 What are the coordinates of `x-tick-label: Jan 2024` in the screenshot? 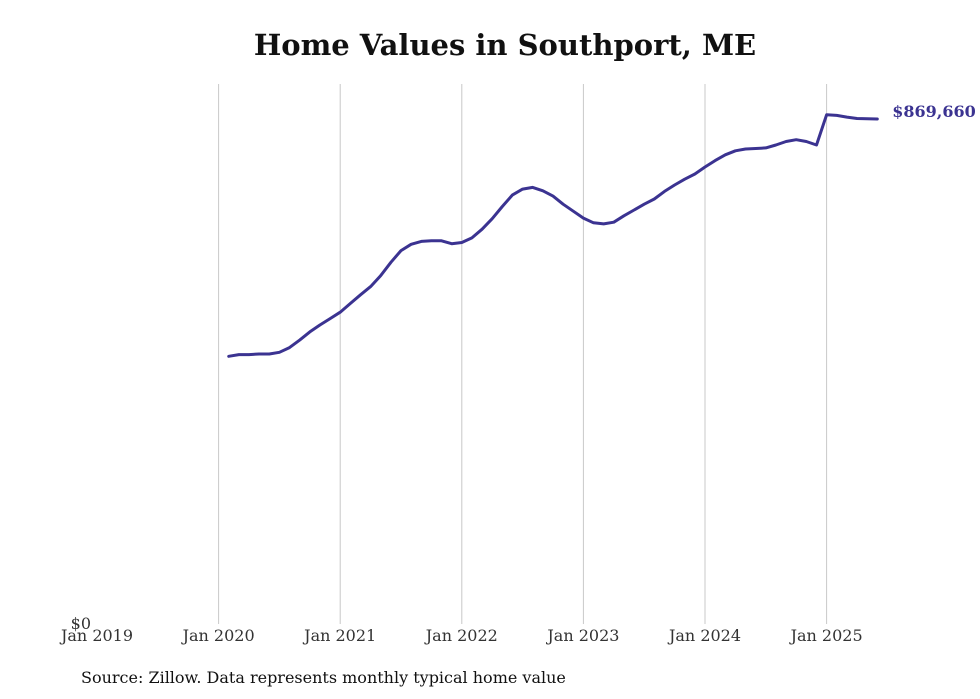 It's located at (704, 635).